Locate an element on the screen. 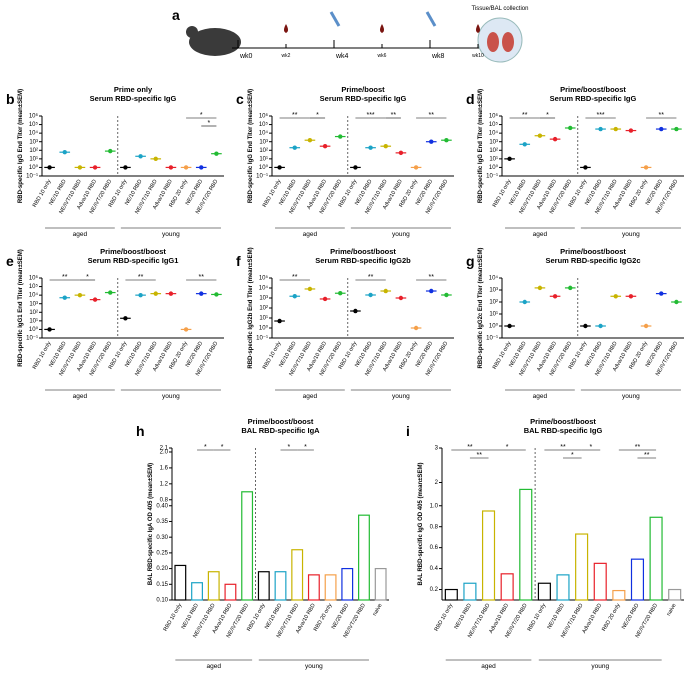  y-tick-label: 0.20 is located at coordinates (162, 569).